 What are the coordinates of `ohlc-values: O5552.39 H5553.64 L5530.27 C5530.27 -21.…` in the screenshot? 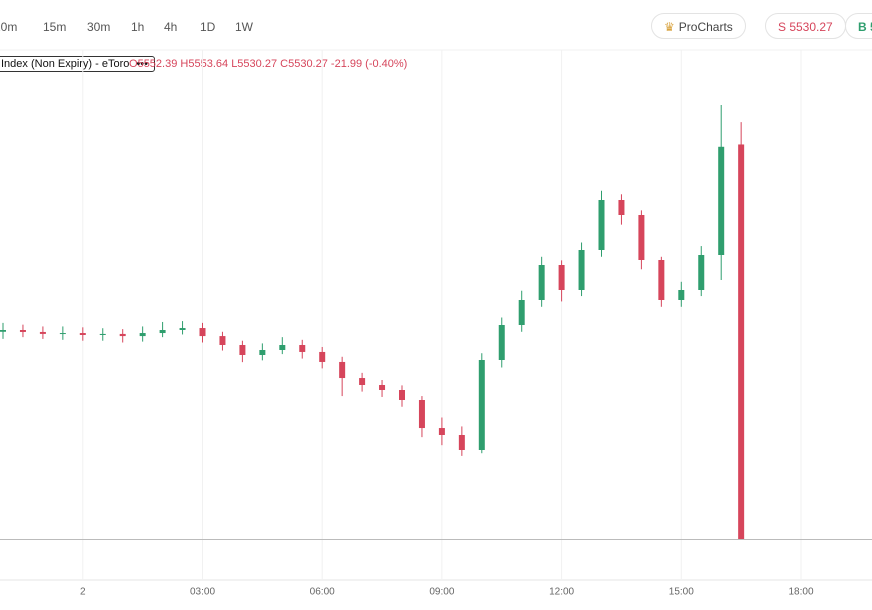 It's located at (268, 64).